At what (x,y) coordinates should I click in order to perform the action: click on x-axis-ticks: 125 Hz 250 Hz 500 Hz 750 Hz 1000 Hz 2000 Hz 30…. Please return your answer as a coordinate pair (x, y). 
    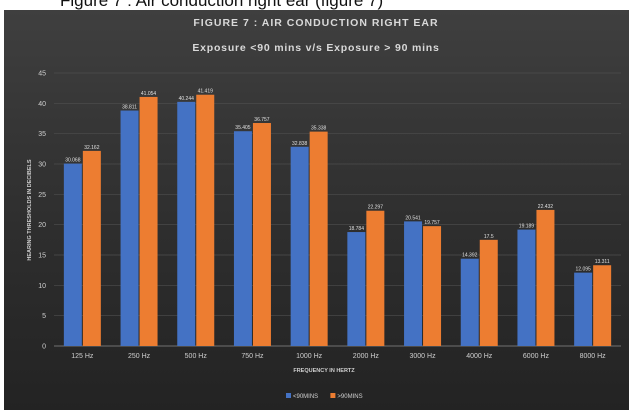
    Looking at the image, I should click on (338, 356).